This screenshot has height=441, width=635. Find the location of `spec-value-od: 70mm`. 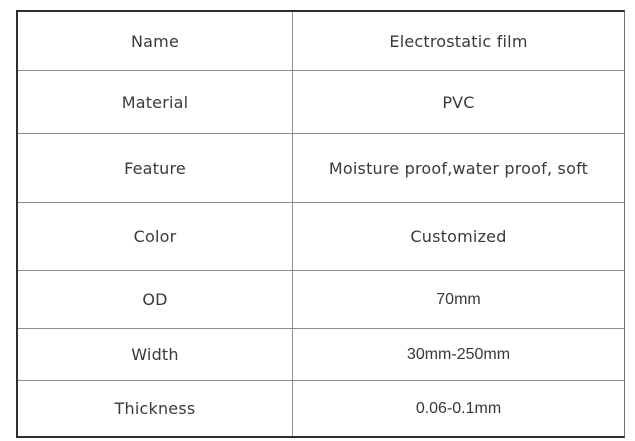

spec-value-od: 70mm is located at coordinates (458, 299).